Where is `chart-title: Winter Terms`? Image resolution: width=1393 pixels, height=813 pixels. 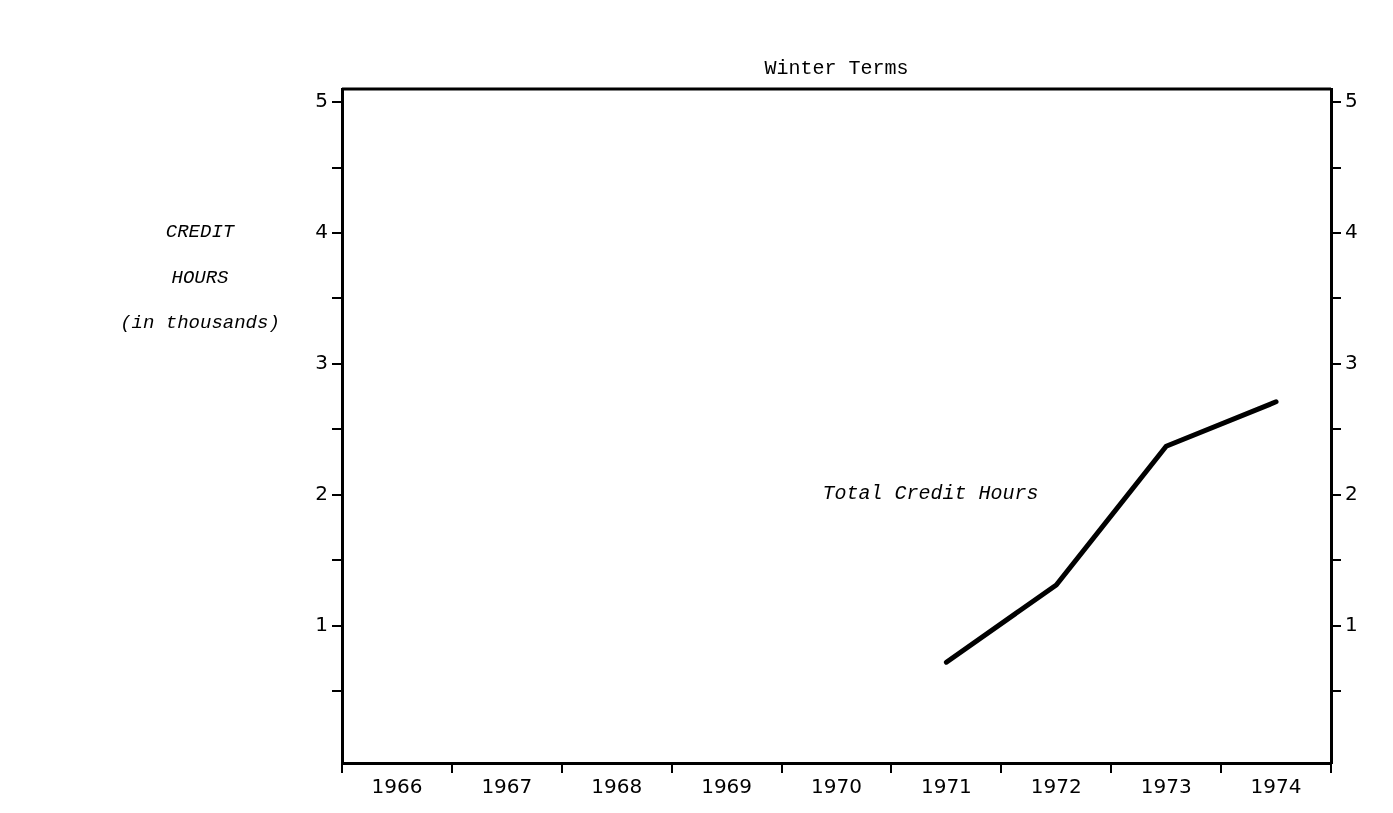 chart-title: Winter Terms is located at coordinates (836, 69).